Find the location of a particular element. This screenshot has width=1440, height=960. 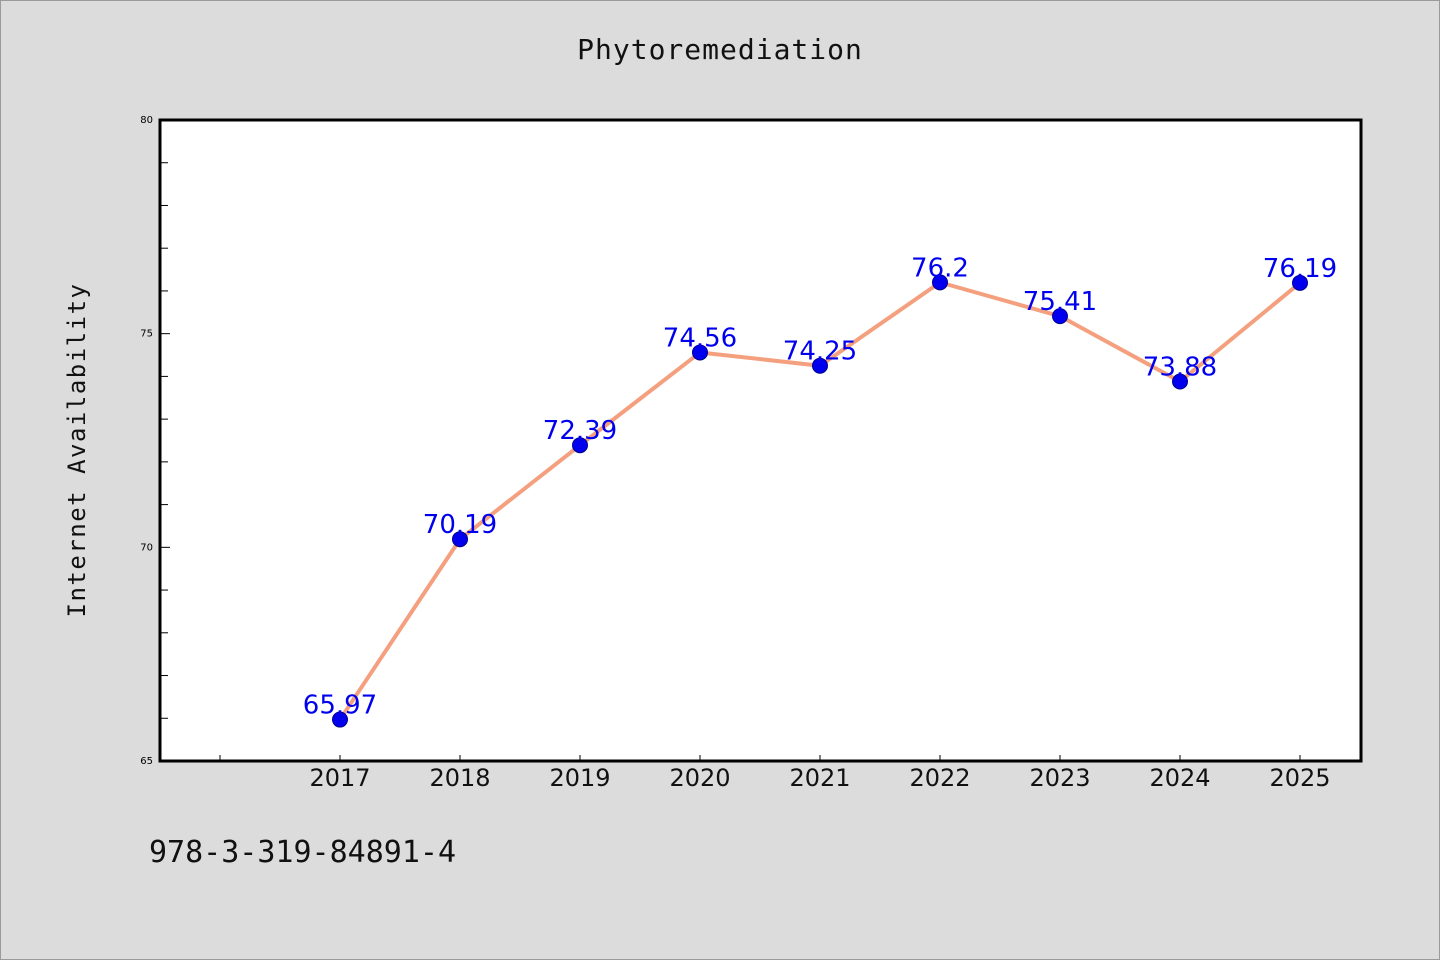

x-tick-label: 2017 is located at coordinates (339, 778).